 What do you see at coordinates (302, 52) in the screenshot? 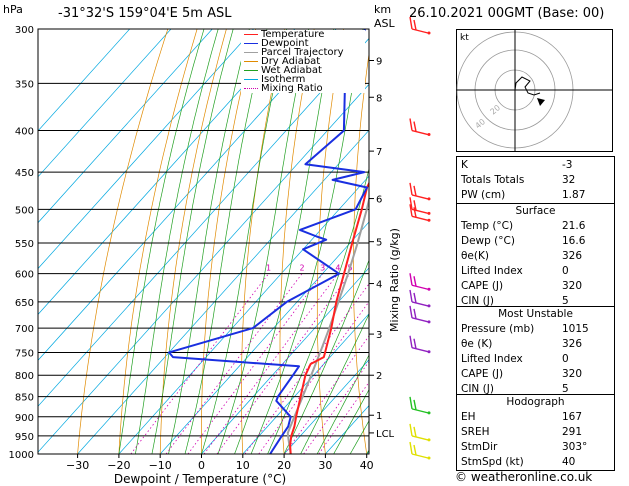
I see `legend-label: Parcel Trajectory` at bounding box center [302, 52].